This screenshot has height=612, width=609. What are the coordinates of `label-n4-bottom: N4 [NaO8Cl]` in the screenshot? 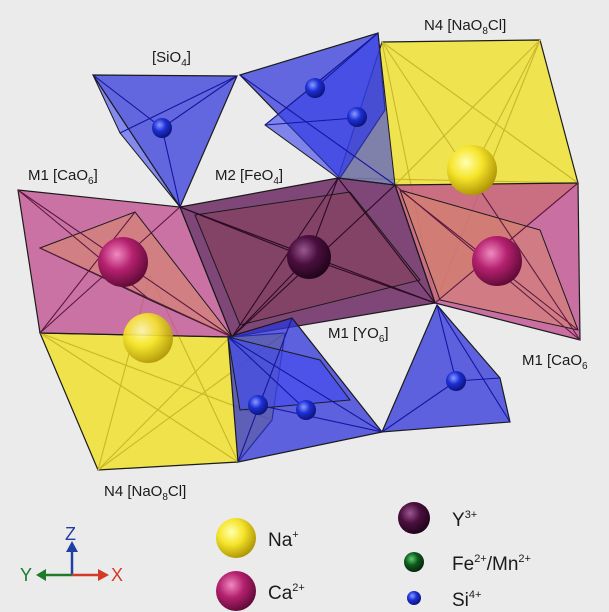 It's located at (145, 493).